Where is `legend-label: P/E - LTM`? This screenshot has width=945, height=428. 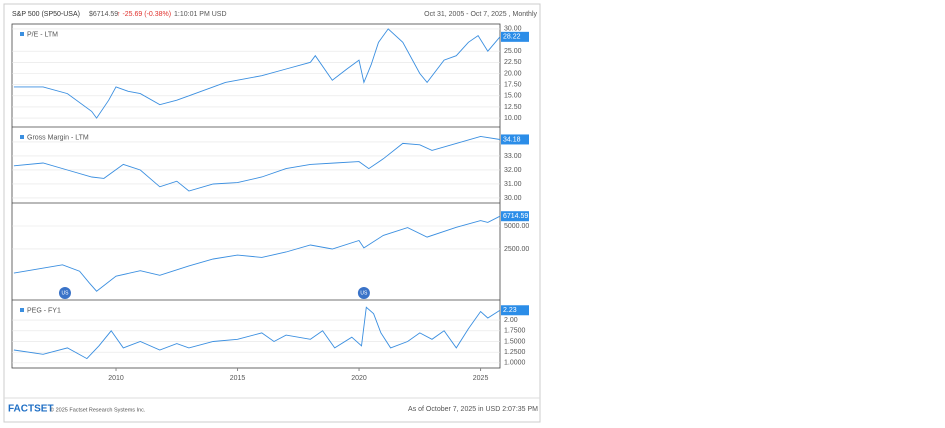 legend-label: P/E - LTM is located at coordinates (42, 34).